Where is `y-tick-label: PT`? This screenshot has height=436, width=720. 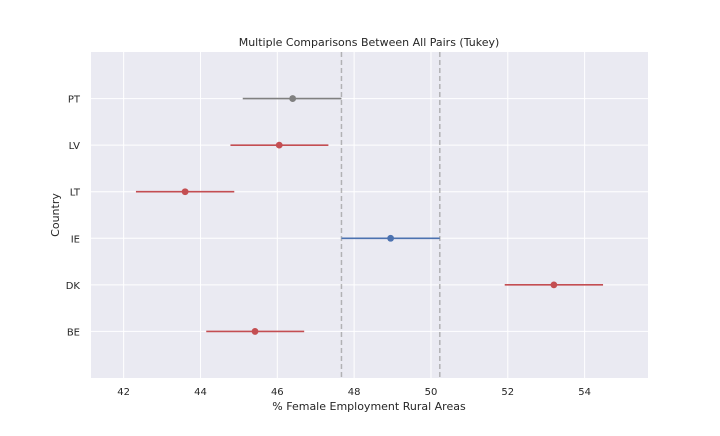 y-tick-label: PT is located at coordinates (74, 100).